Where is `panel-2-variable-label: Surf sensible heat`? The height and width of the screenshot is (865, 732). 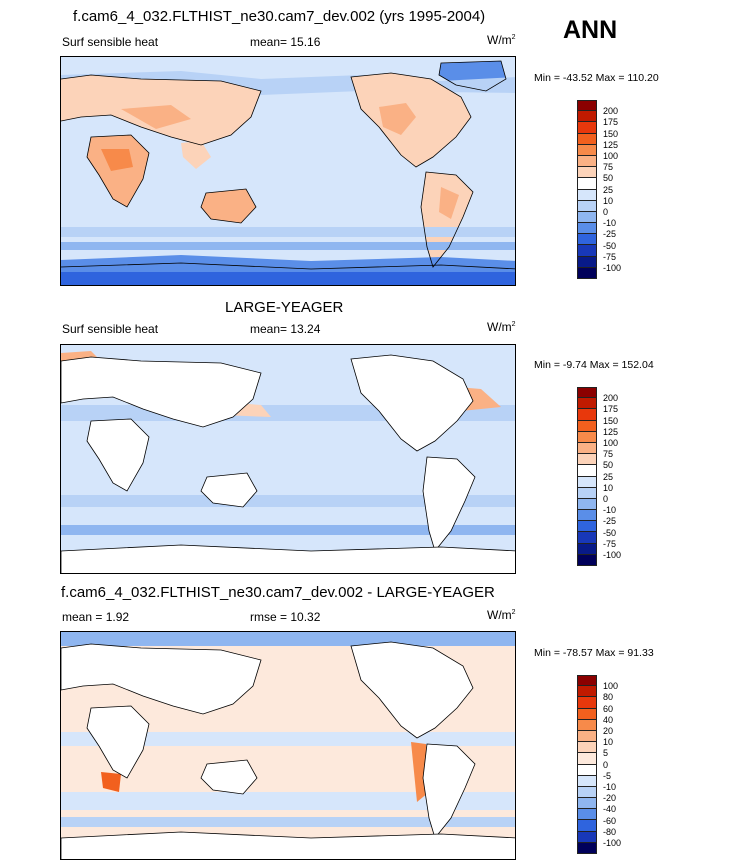 panel-2-variable-label: Surf sensible heat is located at coordinates (110, 329).